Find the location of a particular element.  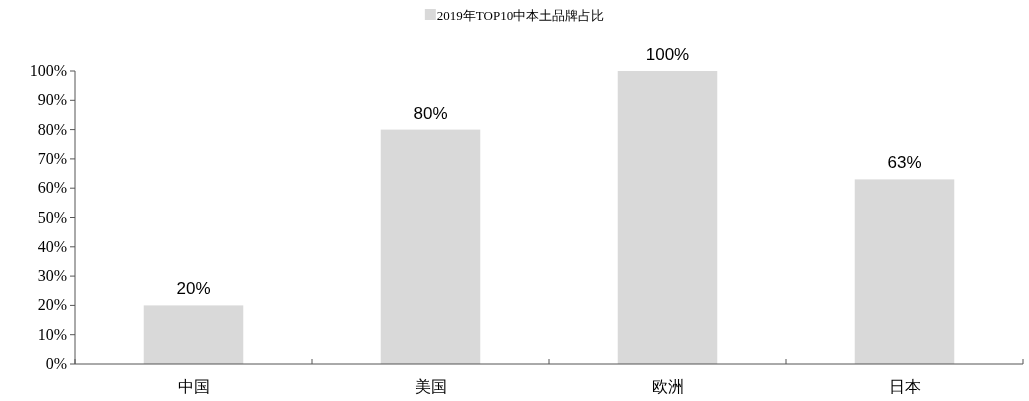

x-tick-label: 欧洲 is located at coordinates (667, 386).